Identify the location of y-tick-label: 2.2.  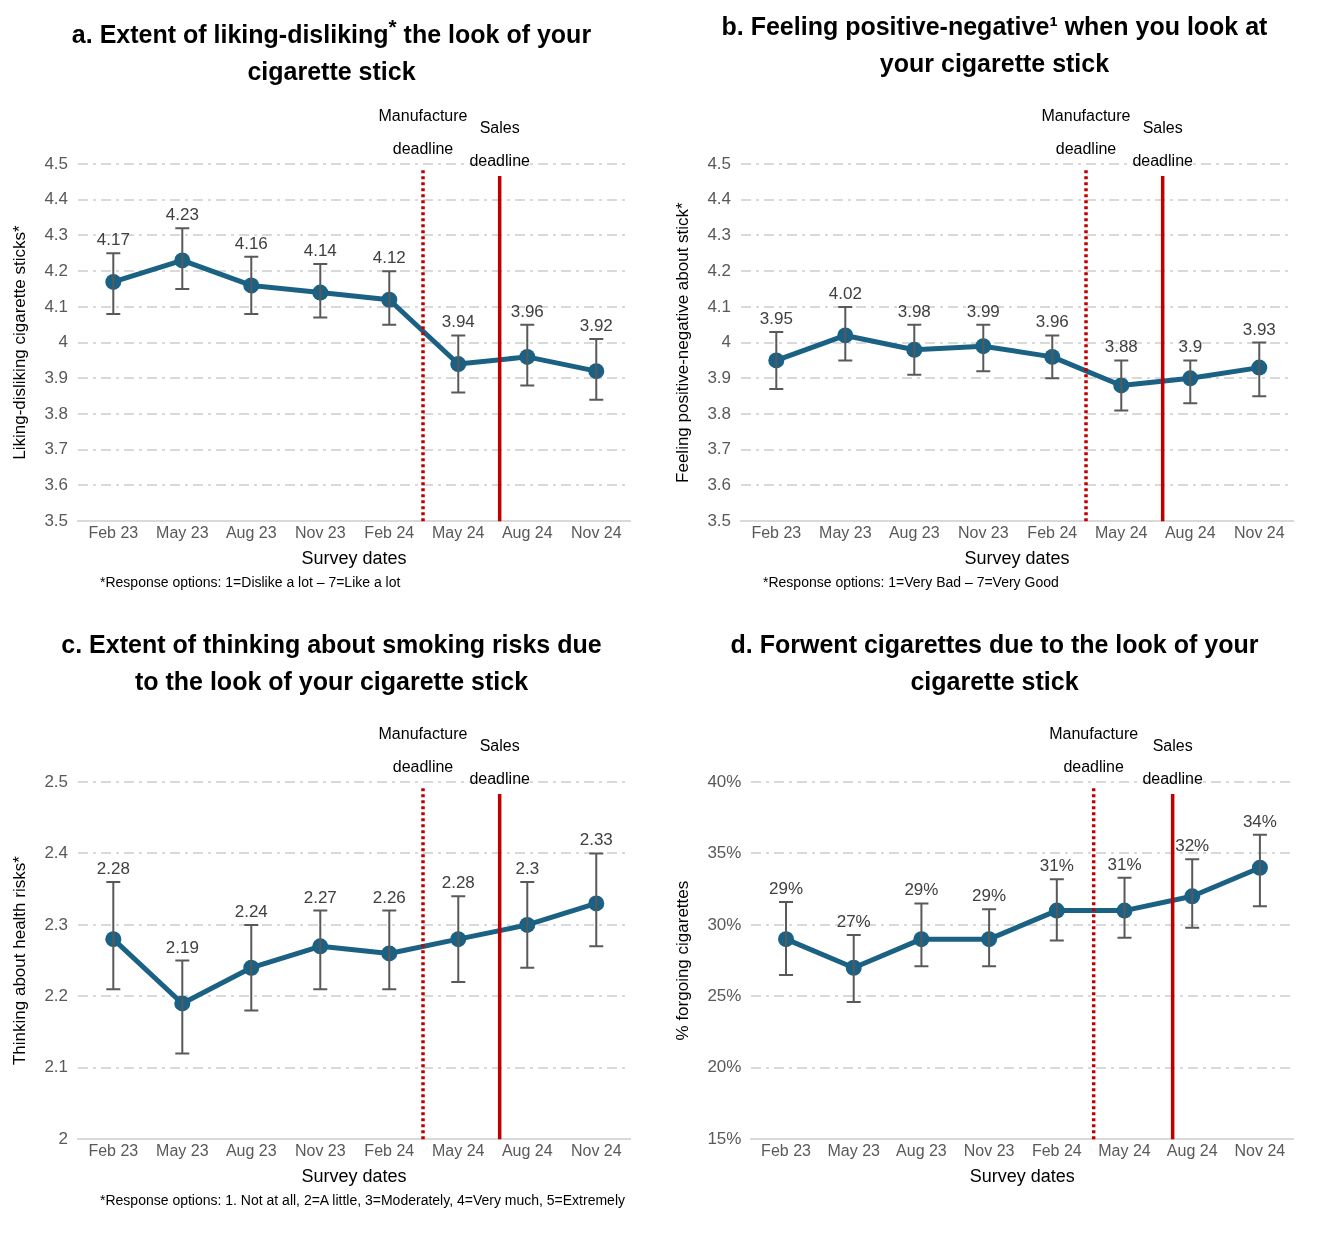
(56, 996).